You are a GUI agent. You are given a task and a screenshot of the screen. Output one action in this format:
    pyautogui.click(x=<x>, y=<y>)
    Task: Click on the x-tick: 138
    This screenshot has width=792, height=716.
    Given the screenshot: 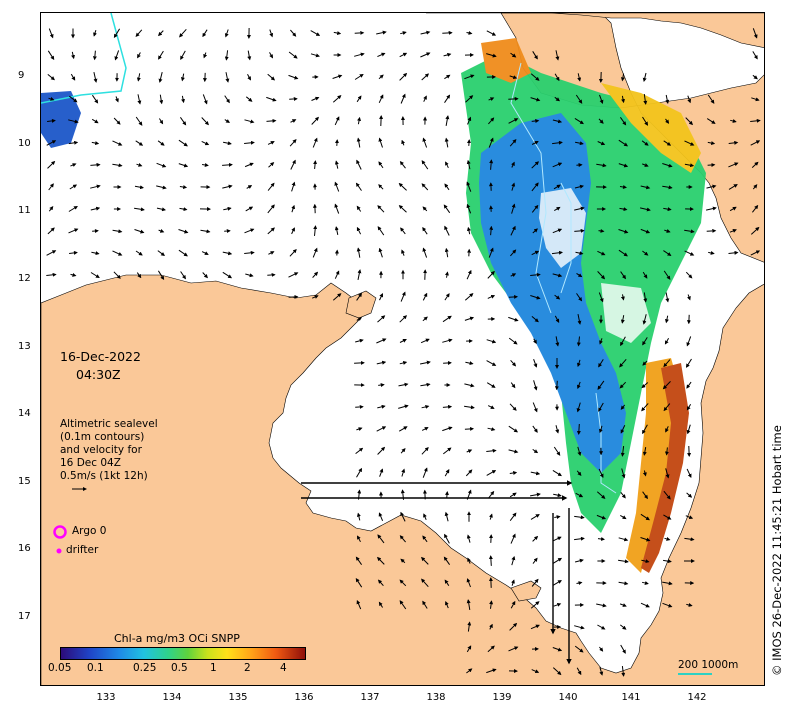 What is the action you would take?
    pyautogui.click(x=436, y=697)
    